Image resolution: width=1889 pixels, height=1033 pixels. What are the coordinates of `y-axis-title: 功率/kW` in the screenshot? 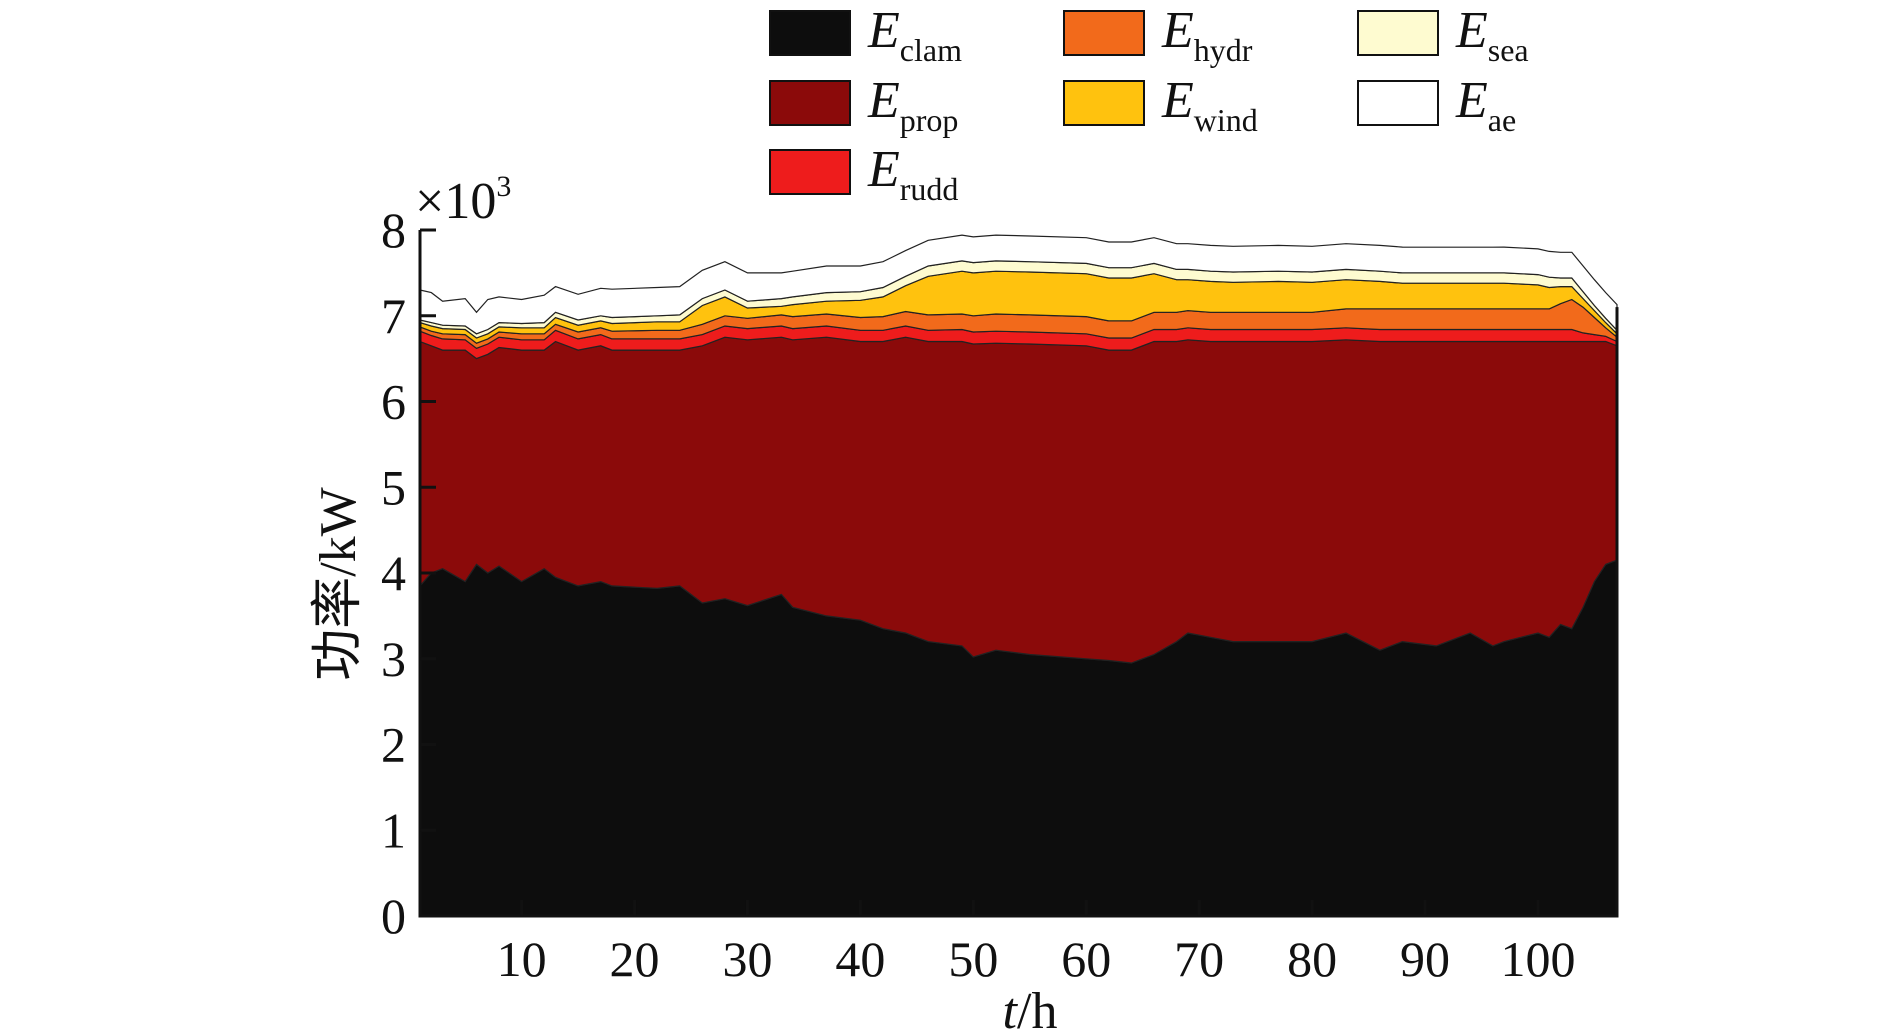 It's located at (338, 584).